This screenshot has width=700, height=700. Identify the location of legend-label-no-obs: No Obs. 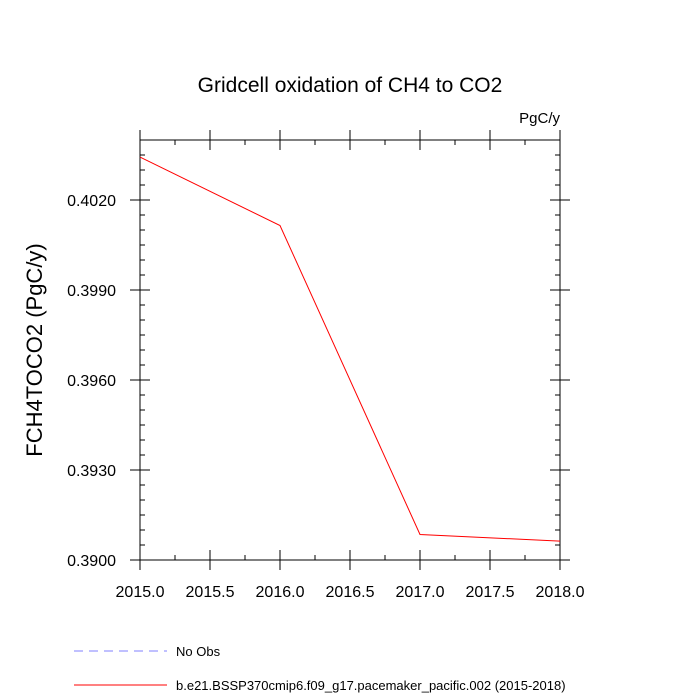
(198, 651).